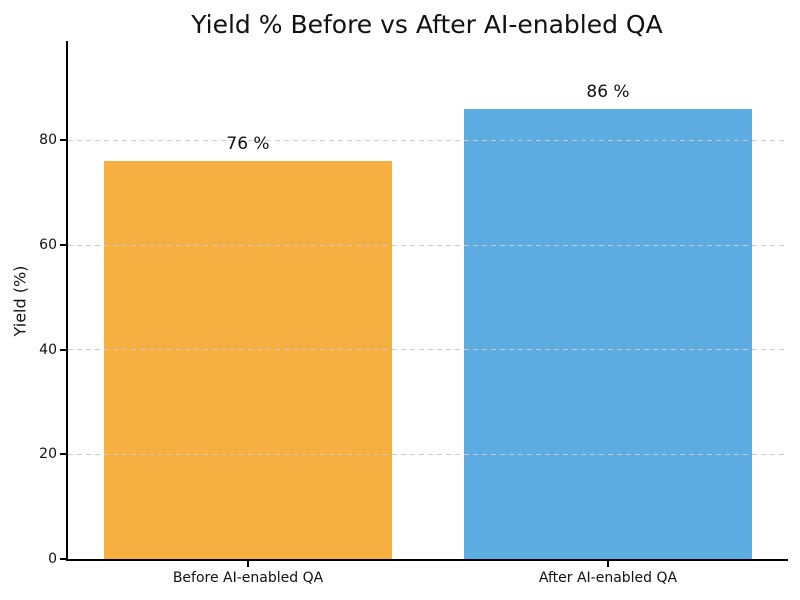 The width and height of the screenshot is (800, 600). I want to click on y-axis-title: Yield (%), so click(20, 301).